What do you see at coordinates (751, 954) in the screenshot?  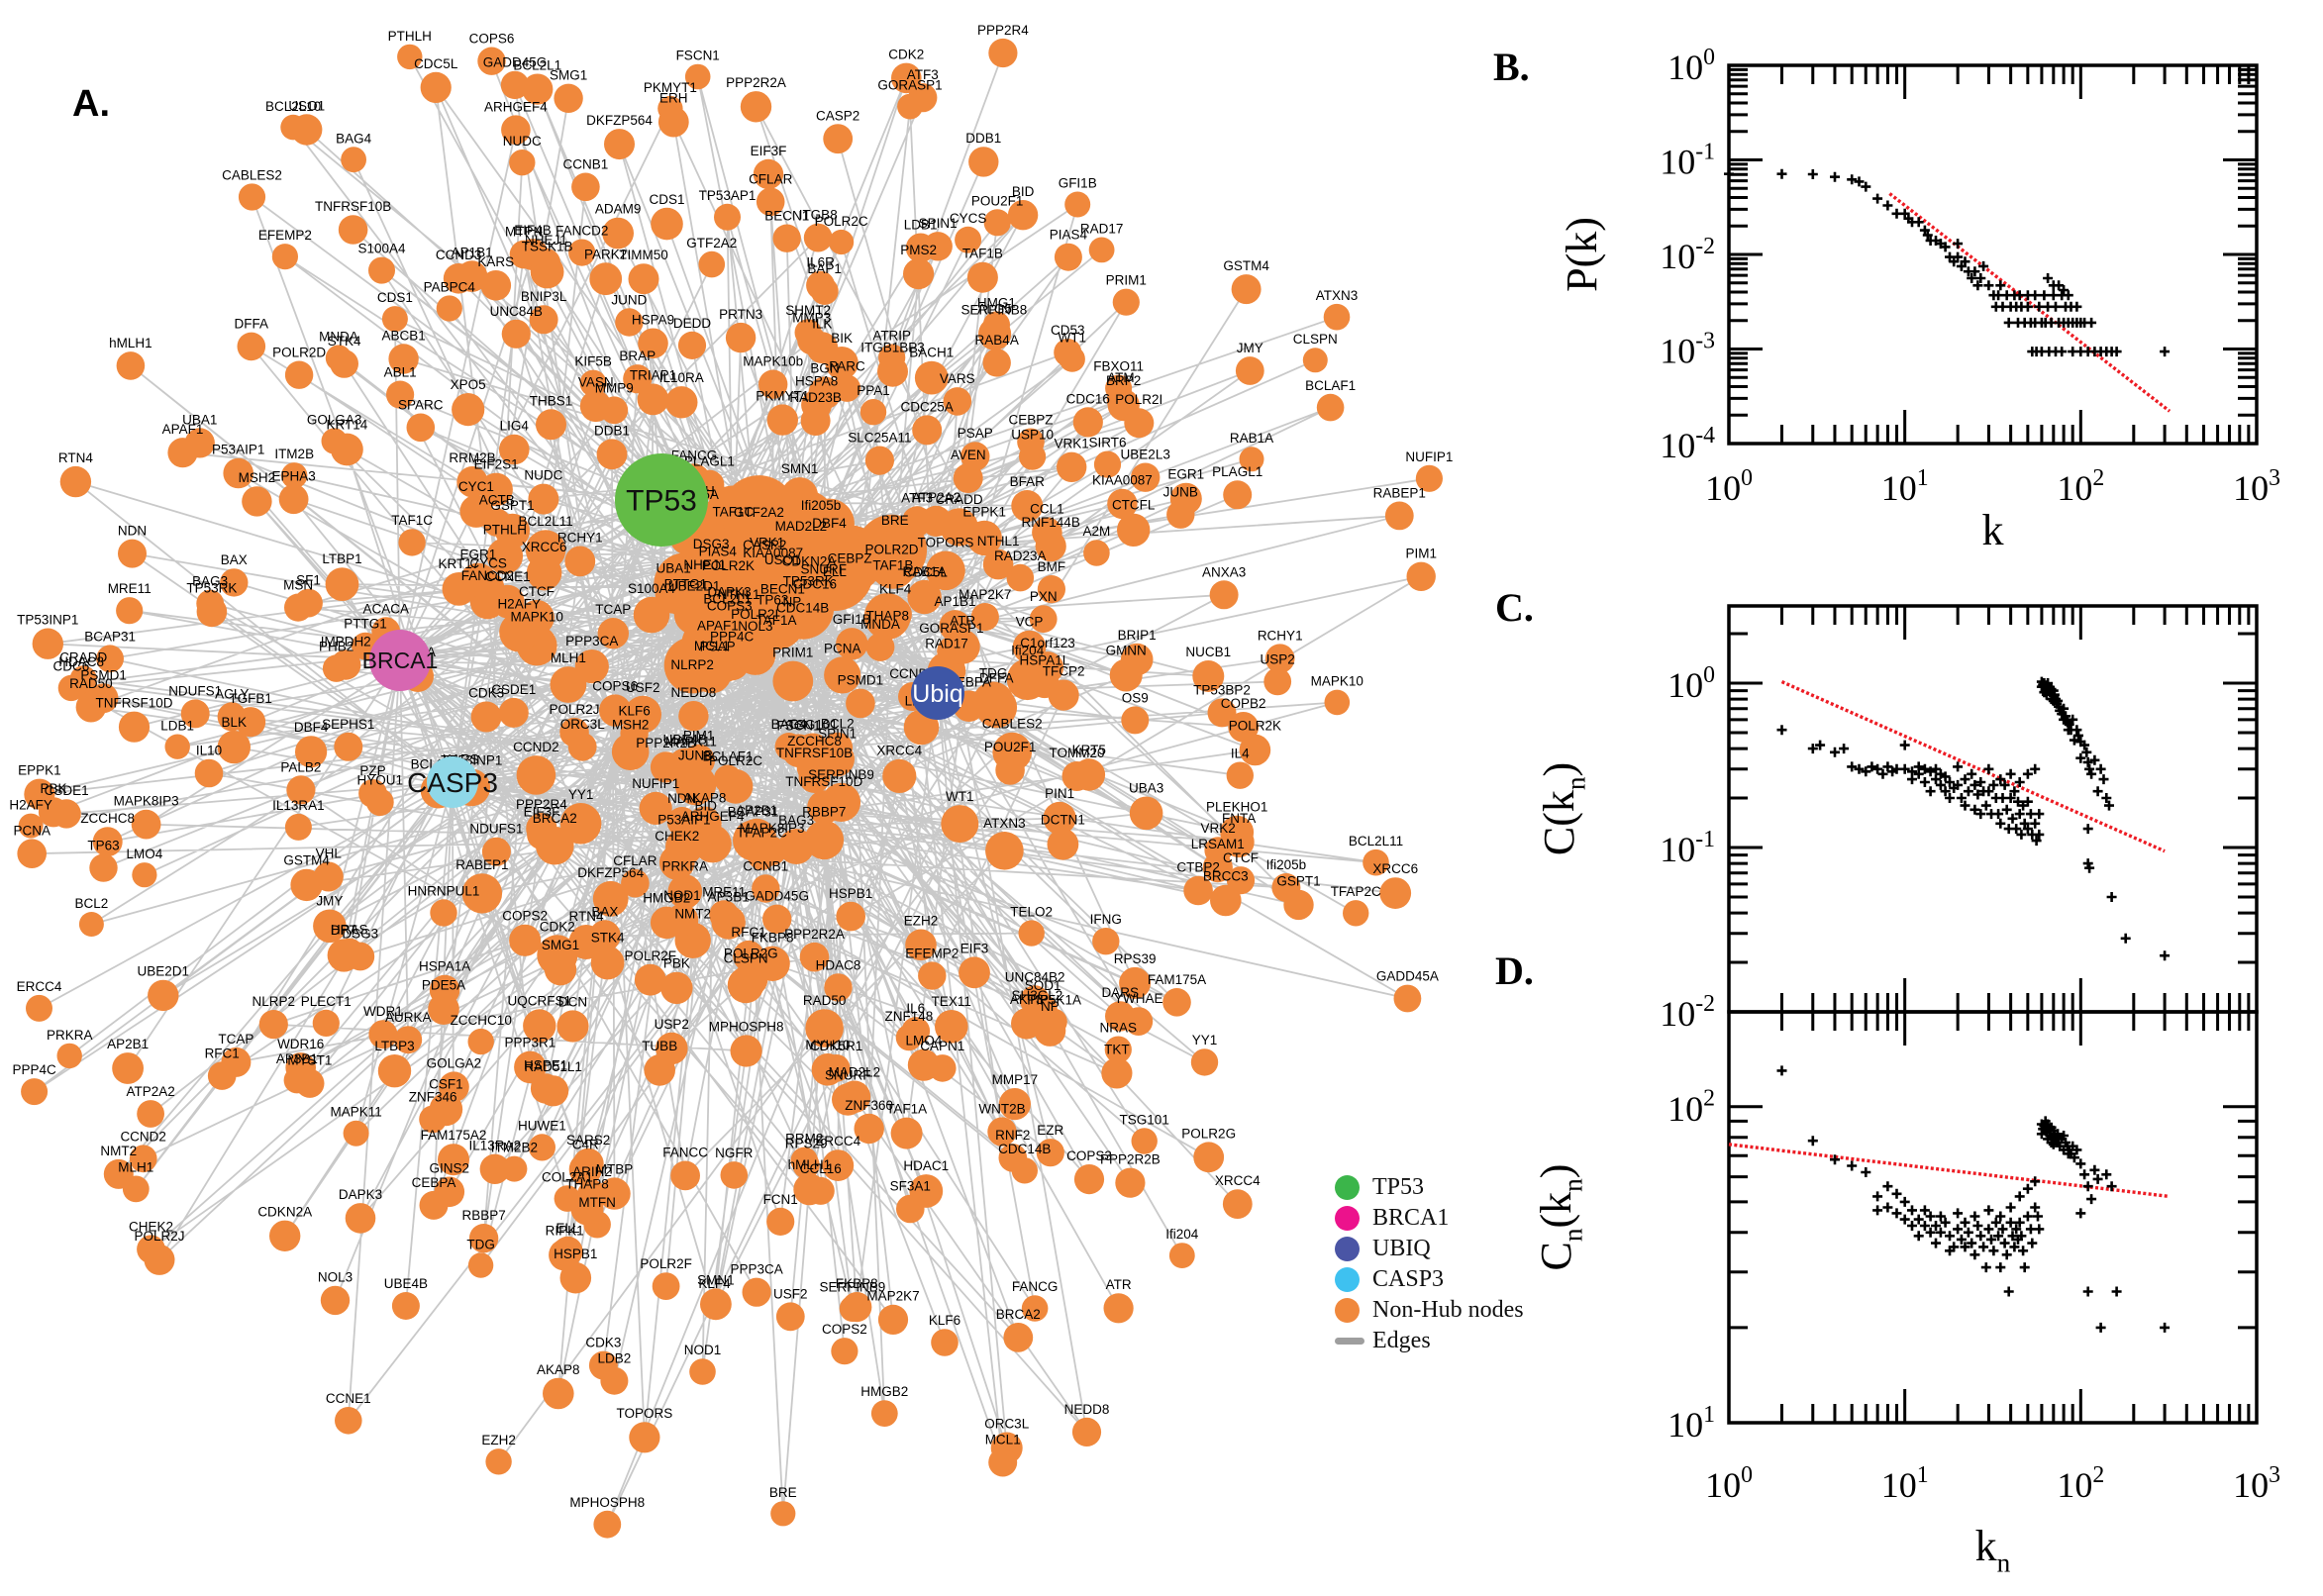 I see `gene-label: POLR2G` at bounding box center [751, 954].